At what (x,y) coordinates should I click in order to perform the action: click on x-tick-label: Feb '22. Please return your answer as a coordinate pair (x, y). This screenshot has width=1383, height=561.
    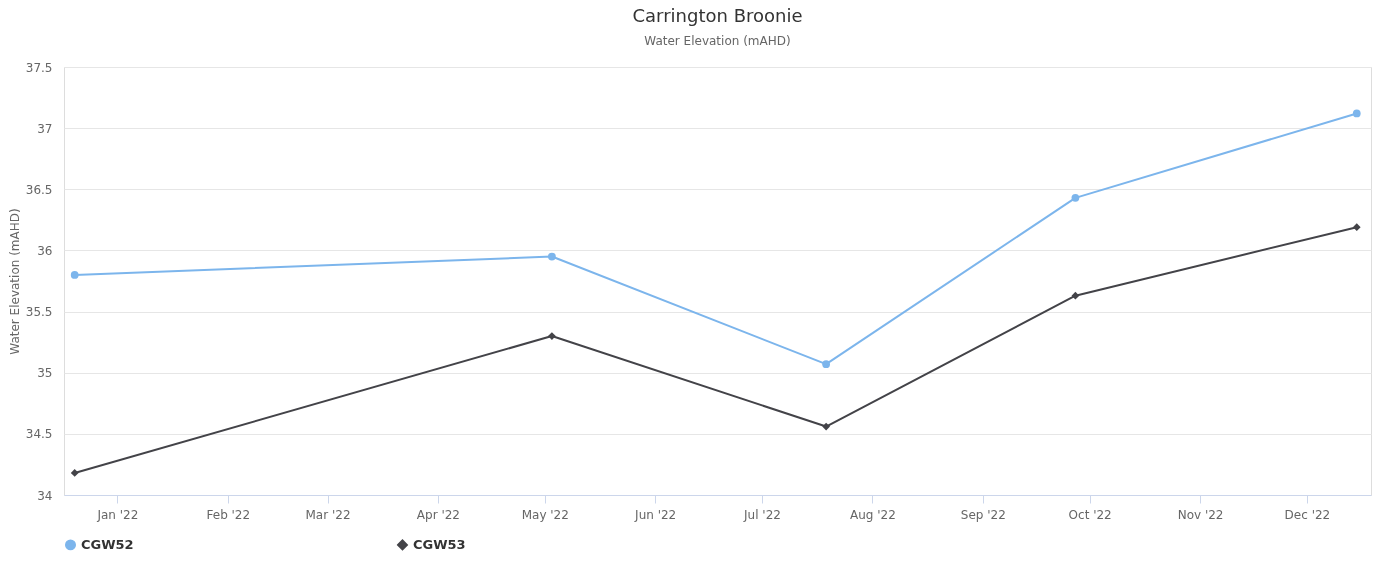
    Looking at the image, I should click on (228, 514).